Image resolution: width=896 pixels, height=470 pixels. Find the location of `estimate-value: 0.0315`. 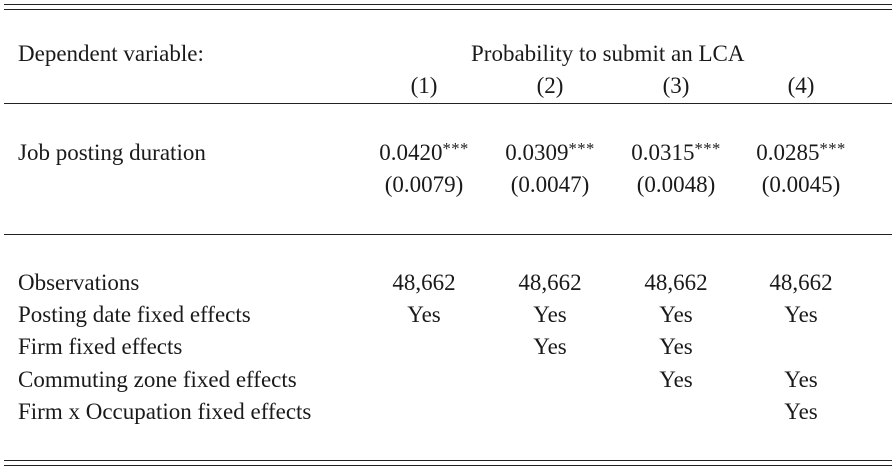

estimate-value: 0.0315 is located at coordinates (663, 152).